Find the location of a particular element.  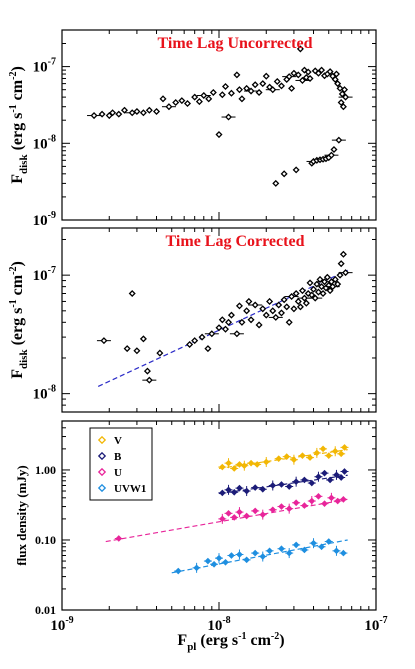

y-tick-label: 10⁻⁸ is located at coordinates (44, 142).